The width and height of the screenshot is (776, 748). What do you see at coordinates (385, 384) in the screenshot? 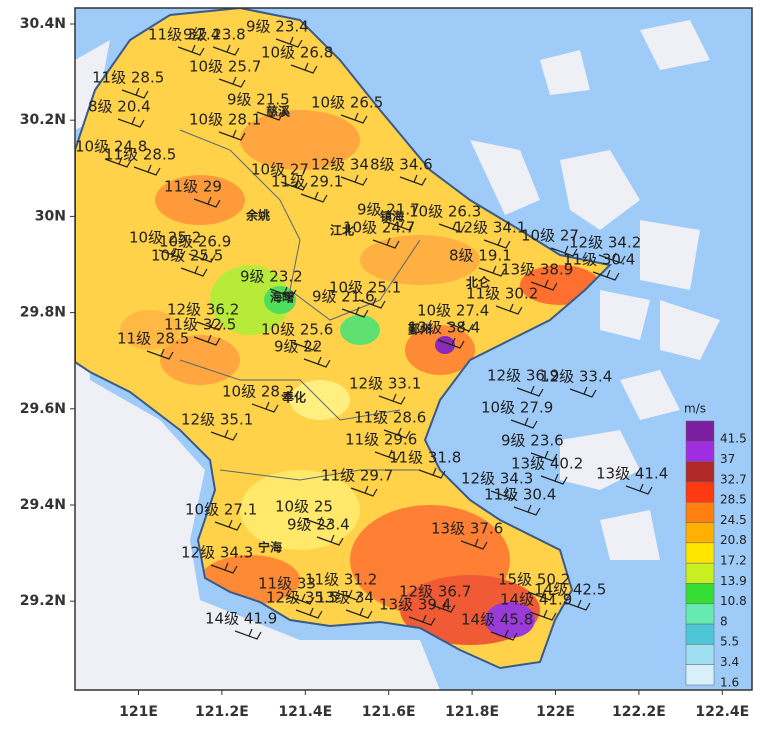
I see `station-label: 12级 33.1` at bounding box center [385, 384].